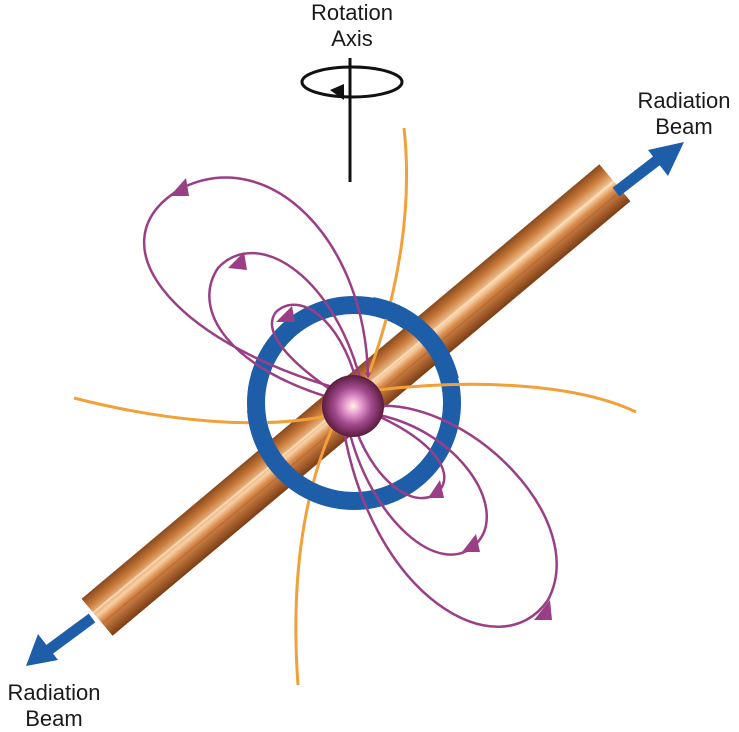 The image size is (739, 732). I want to click on rotation-axis-label-line1: Rotation, so click(352, 12).